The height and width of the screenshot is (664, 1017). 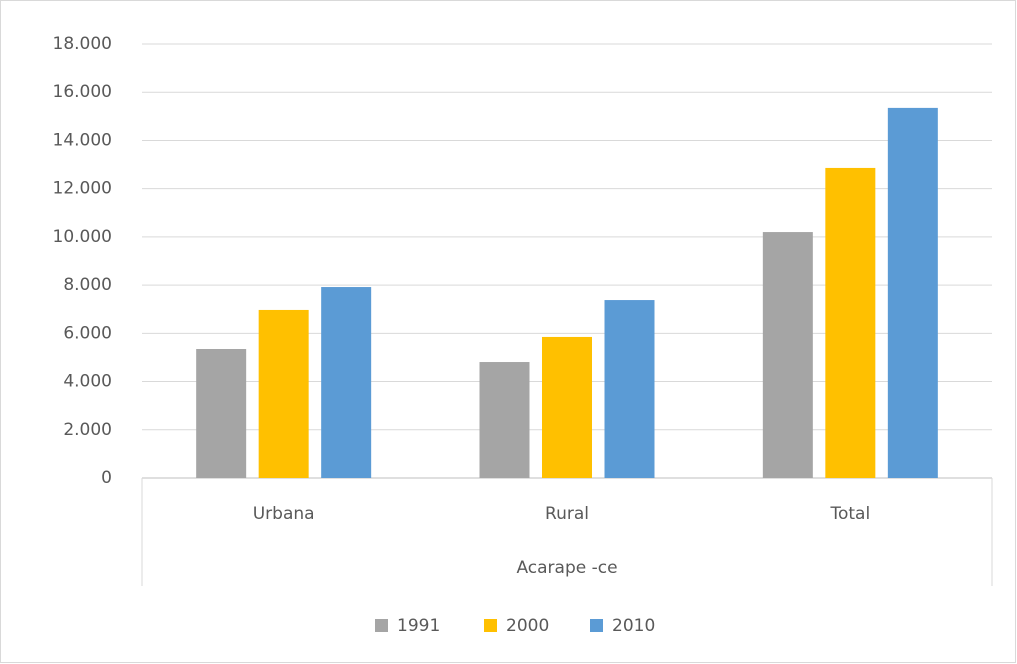 What do you see at coordinates (87, 333) in the screenshot?
I see `y-tick-label: 6.000` at bounding box center [87, 333].